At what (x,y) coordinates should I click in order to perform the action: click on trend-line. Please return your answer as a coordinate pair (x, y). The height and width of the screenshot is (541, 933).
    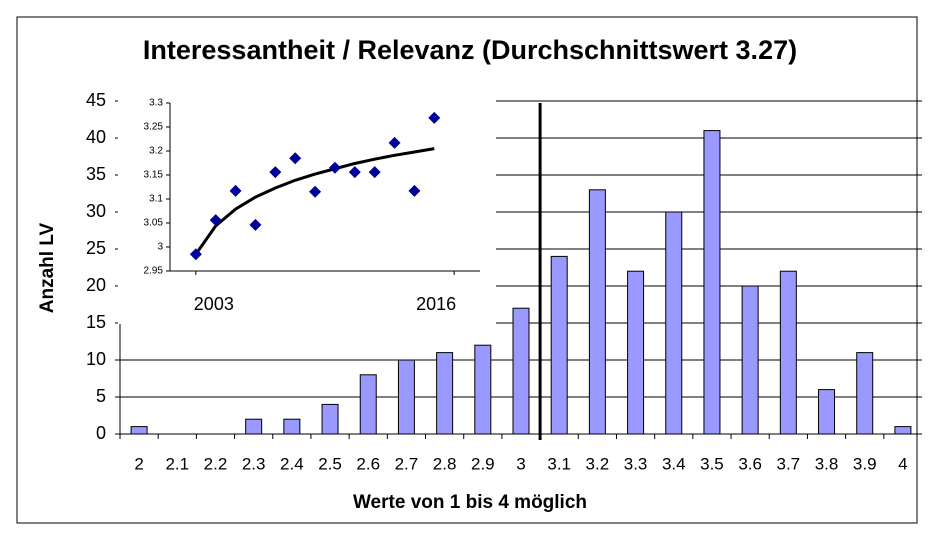
    Looking at the image, I should click on (314, 201).